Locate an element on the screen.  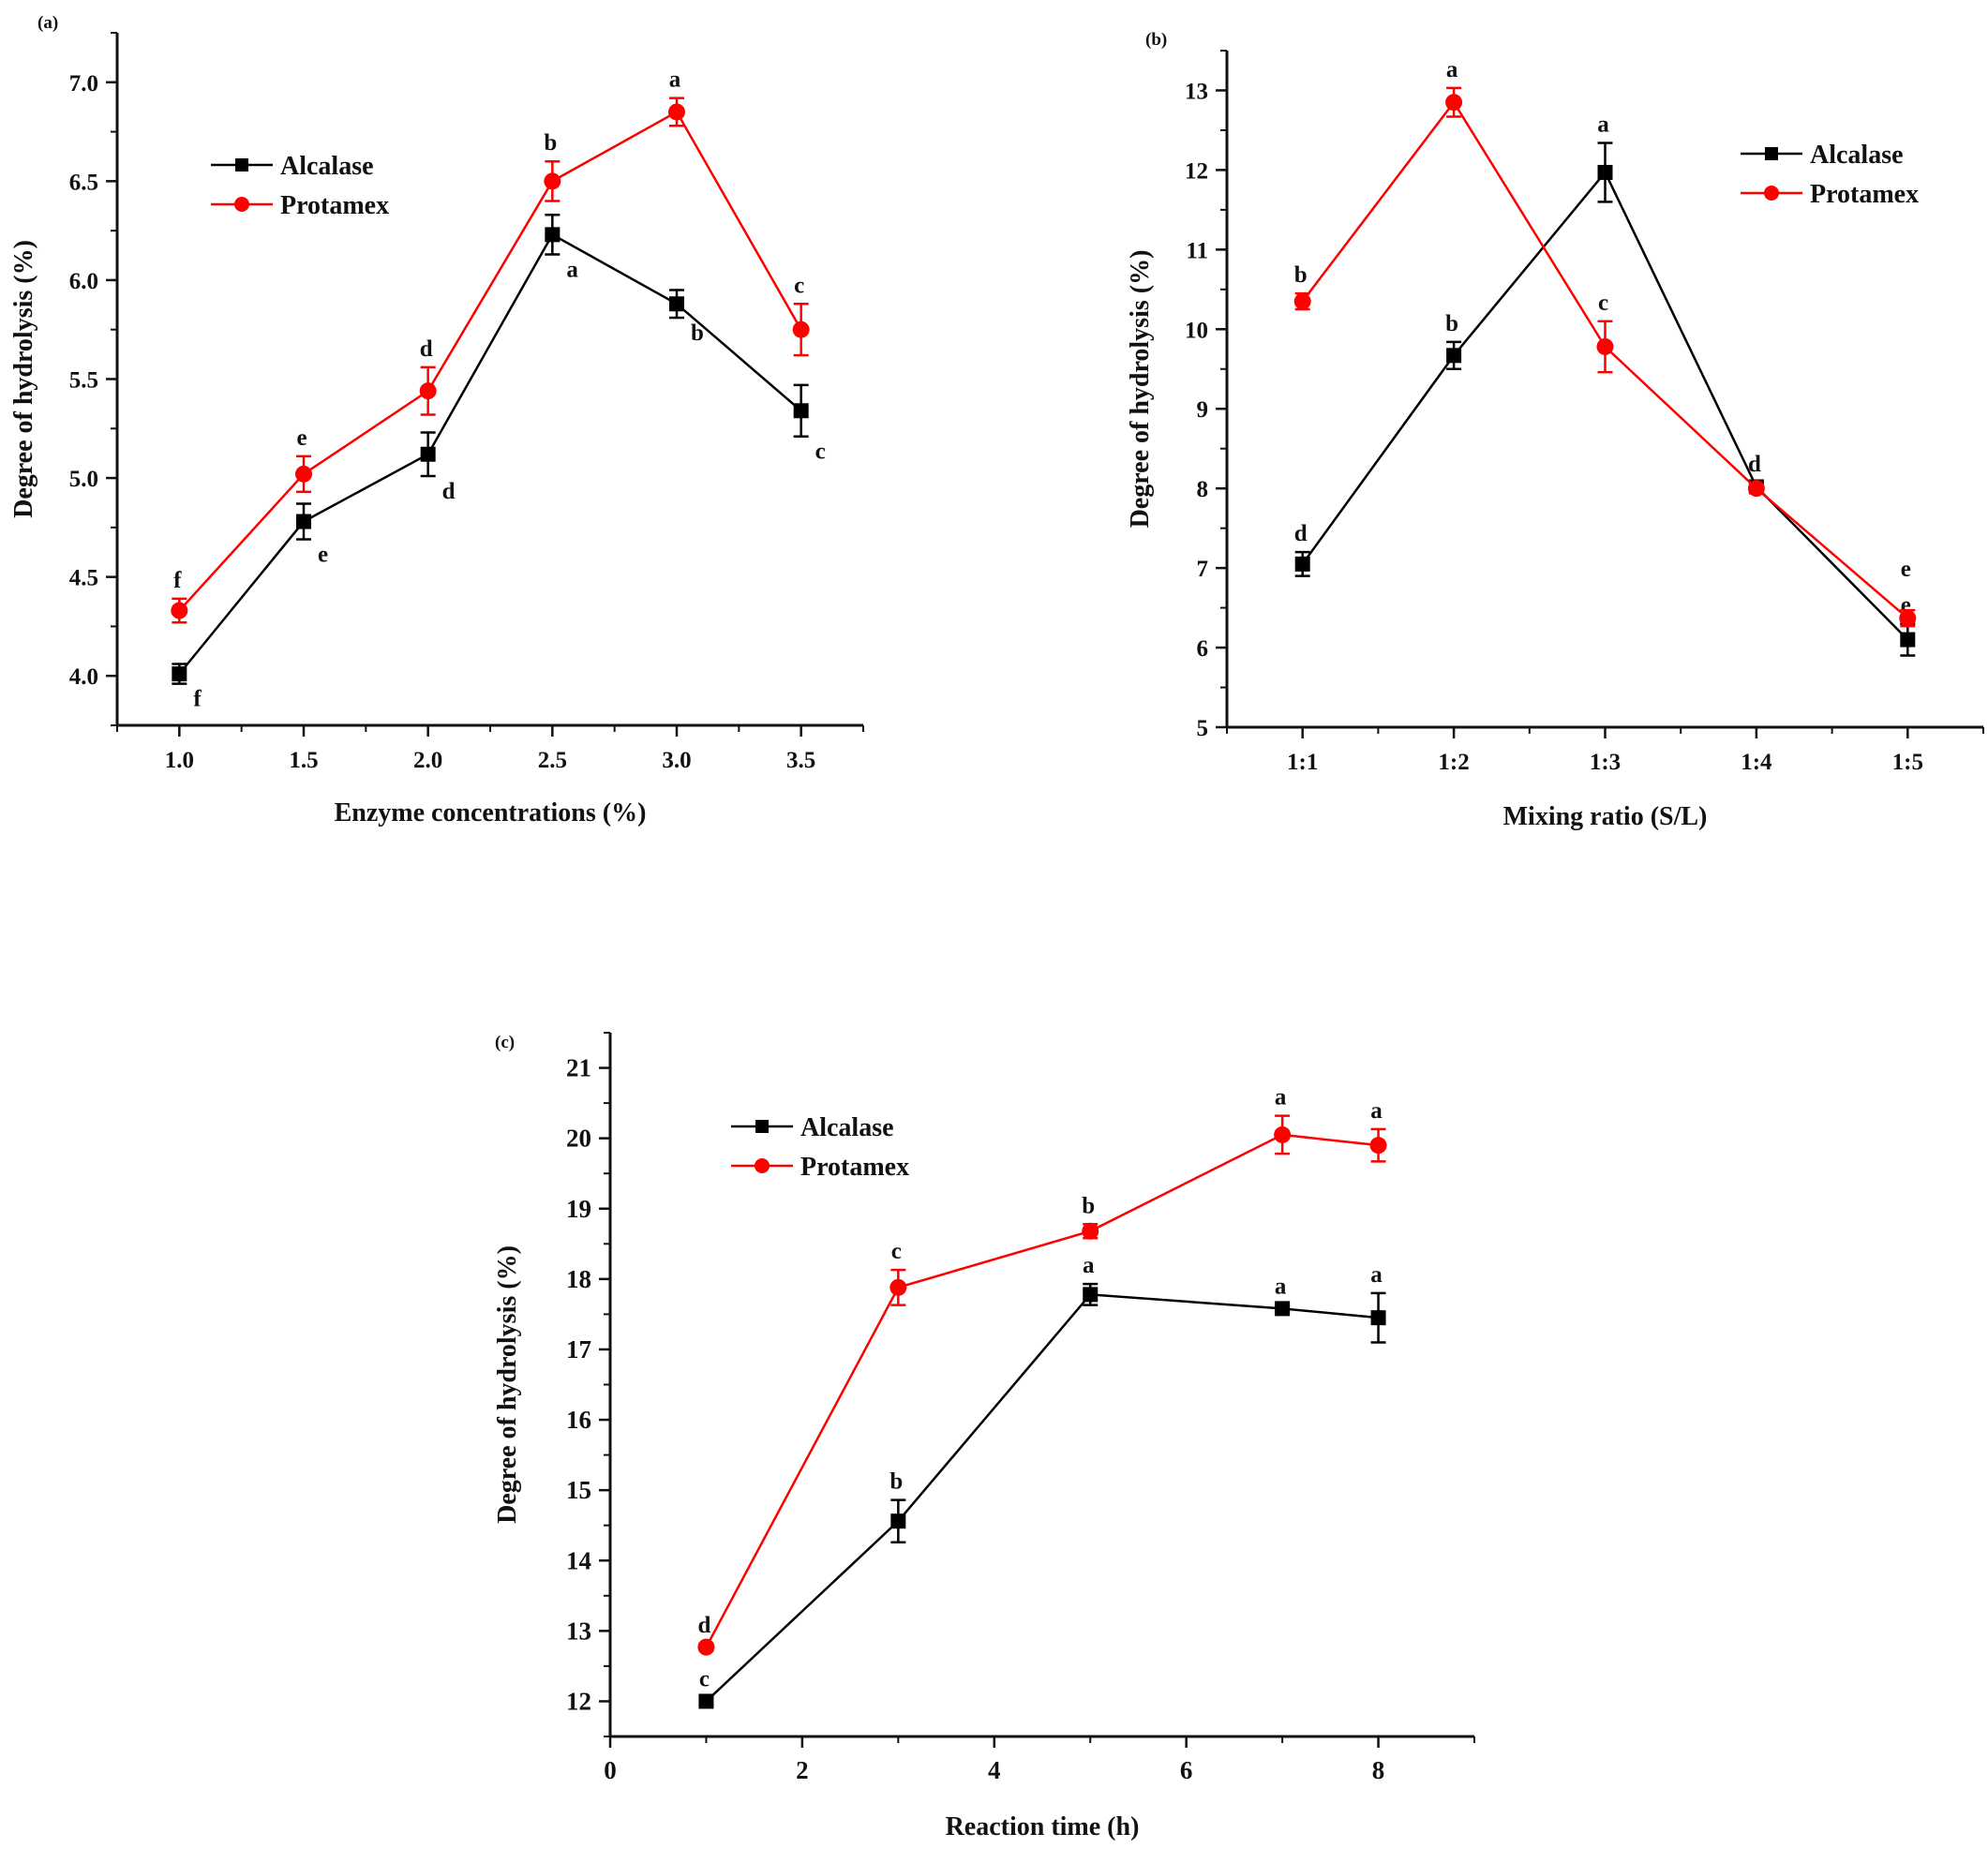
x-tick-label: 1:2 is located at coordinates (1453, 763).